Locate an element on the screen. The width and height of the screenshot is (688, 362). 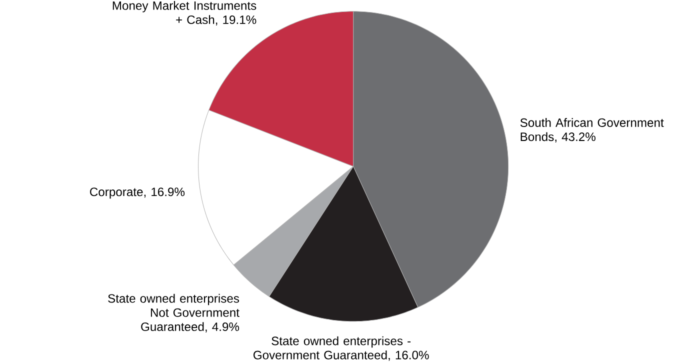
slice-label: South African Government Bonds, 43.2% is located at coordinates (592, 130).